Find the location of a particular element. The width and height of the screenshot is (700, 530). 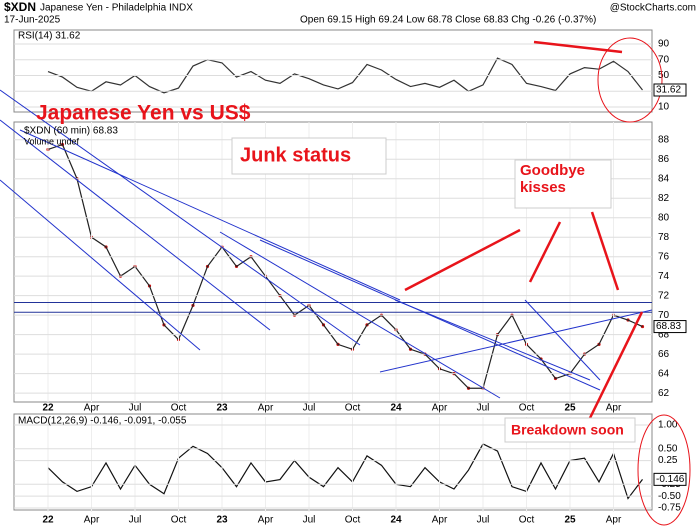

symbol: $XDN is located at coordinates (20, 7).